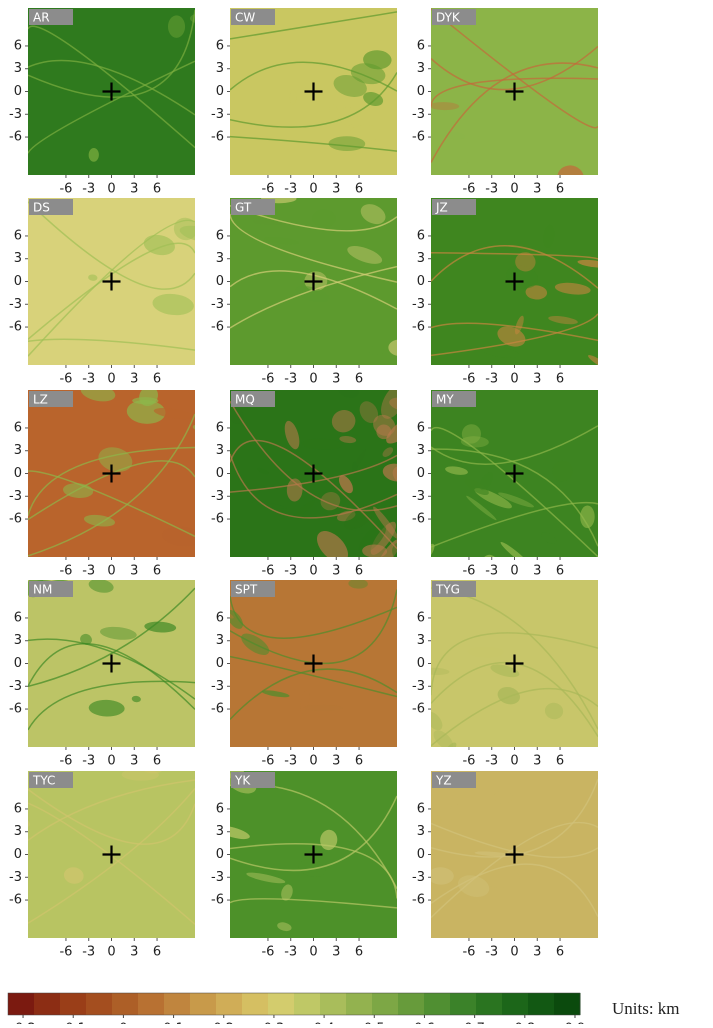 Image resolution: width=713 pixels, height=1028 pixels. What do you see at coordinates (42, 590) in the screenshot?
I see `panel-label: NM` at bounding box center [42, 590].